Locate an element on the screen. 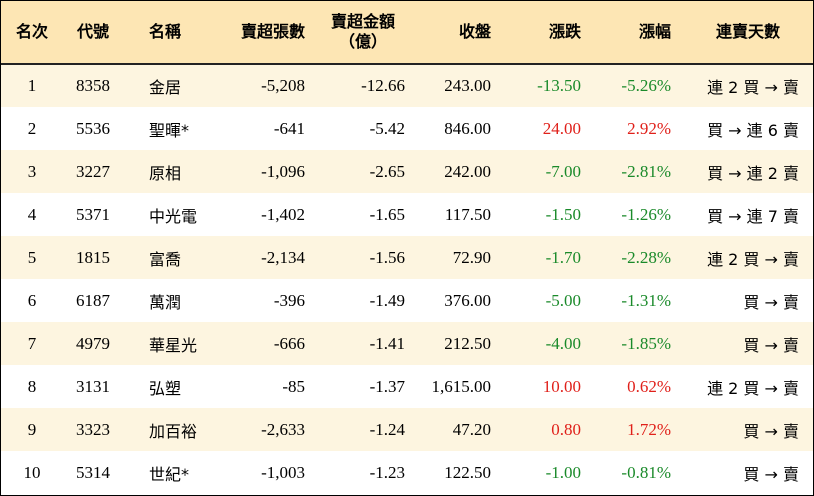 Image resolution: width=814 pixels, height=496 pixels. name-cell: 華星光 is located at coordinates (173, 345).